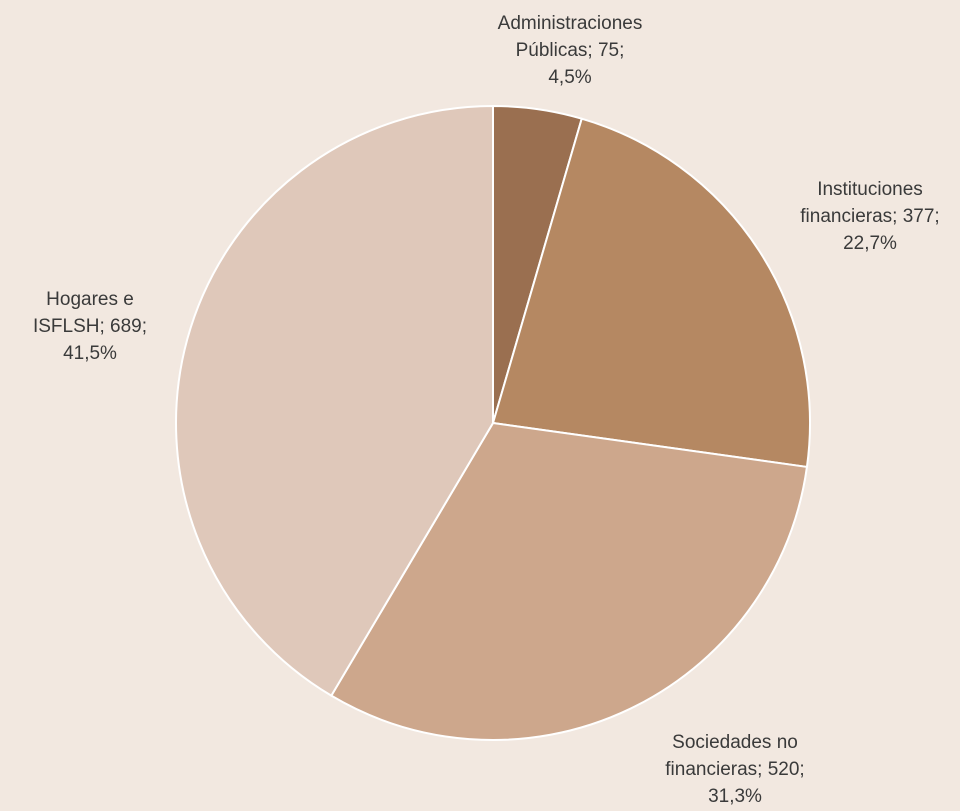  What do you see at coordinates (735, 742) in the screenshot?
I see `slice-label-line: Sociedades no` at bounding box center [735, 742].